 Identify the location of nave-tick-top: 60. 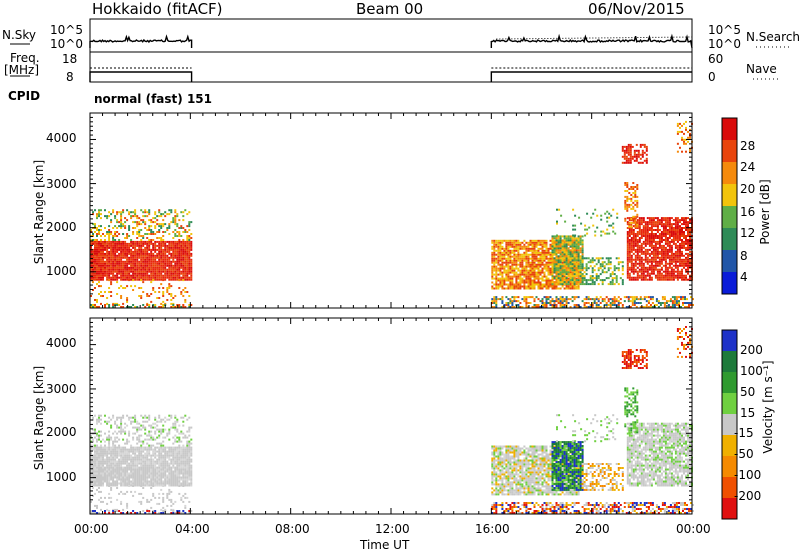
(716, 59).